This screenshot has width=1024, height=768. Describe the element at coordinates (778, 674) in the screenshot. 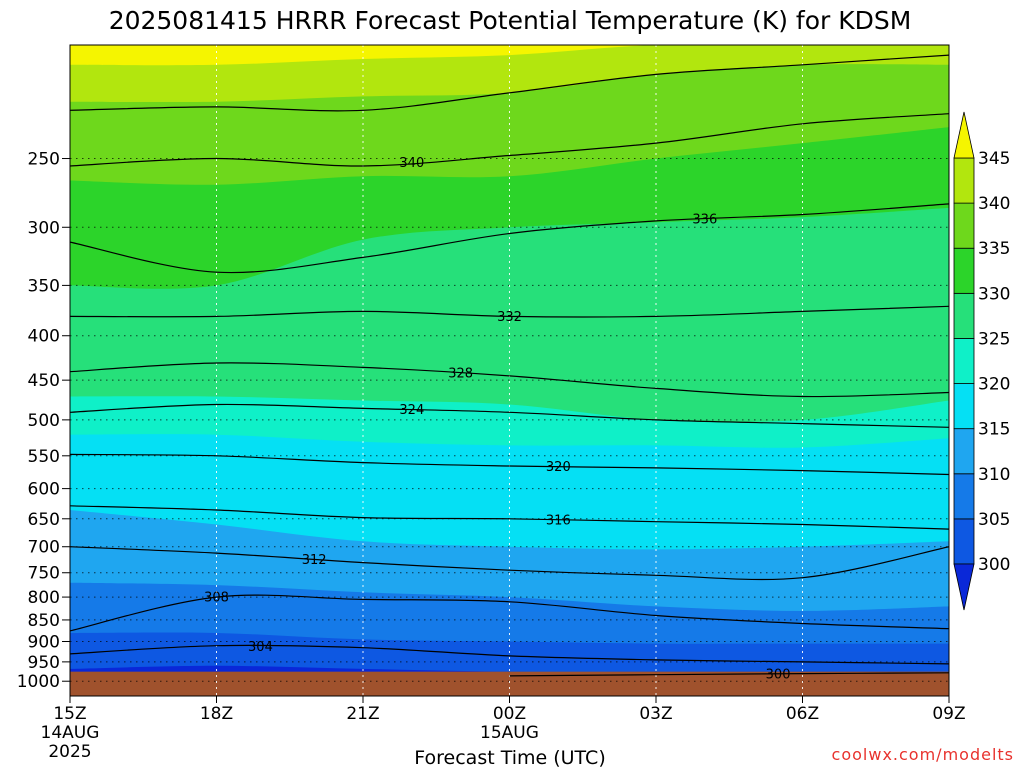

I see `contour-label-300: 300` at that location.